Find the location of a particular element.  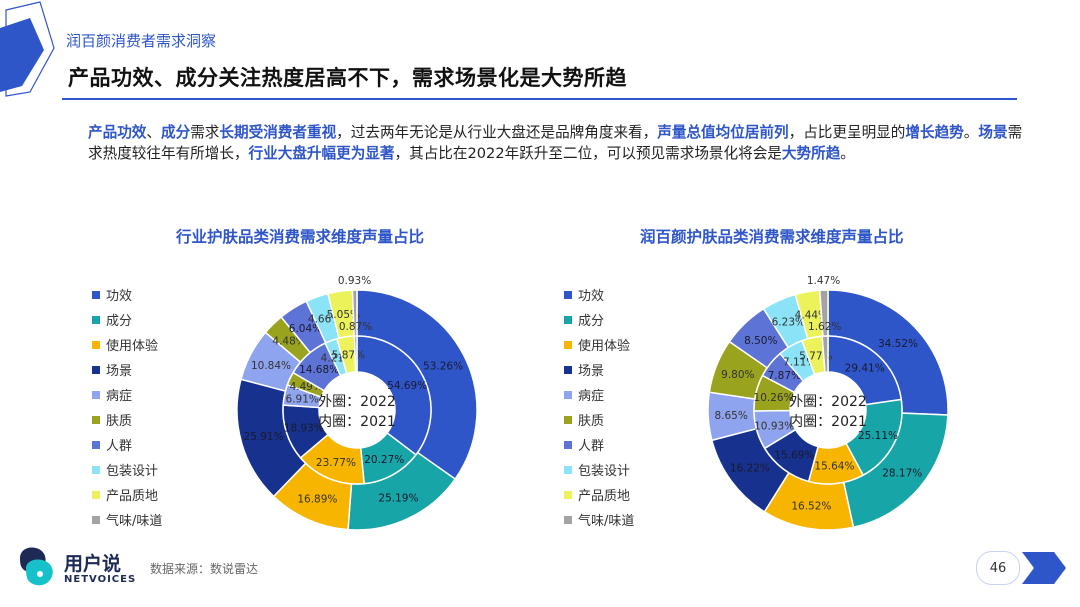

slice-label: 5.87% is located at coordinates (348, 356).